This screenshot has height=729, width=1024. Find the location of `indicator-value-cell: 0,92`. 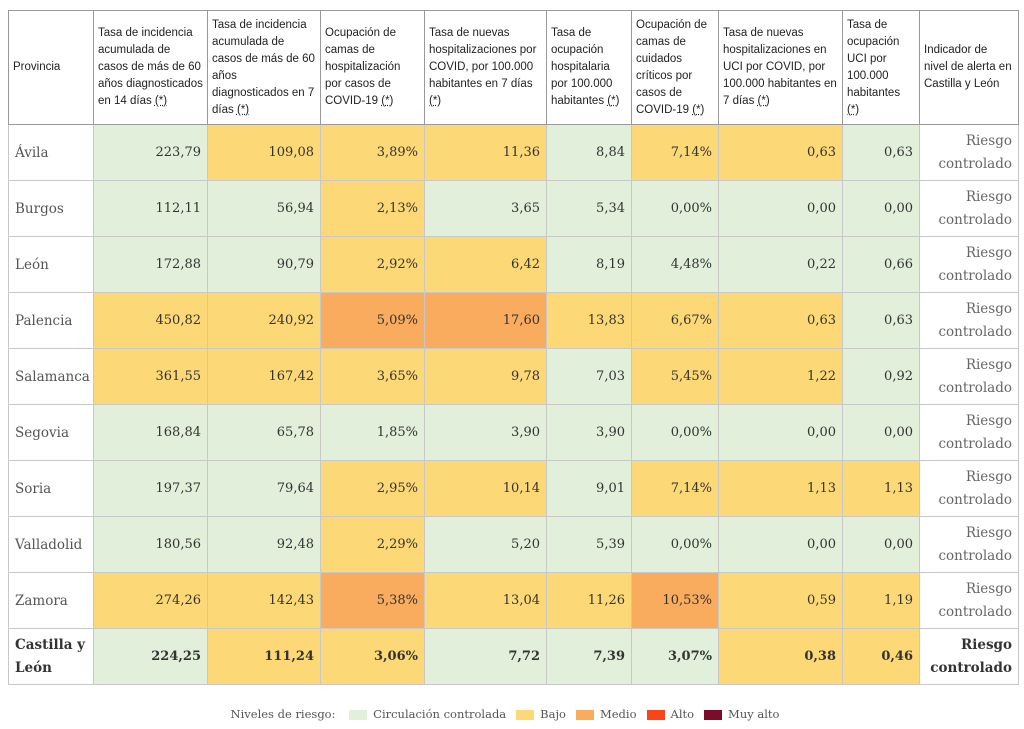

indicator-value-cell: 0,92 is located at coordinates (881, 376).